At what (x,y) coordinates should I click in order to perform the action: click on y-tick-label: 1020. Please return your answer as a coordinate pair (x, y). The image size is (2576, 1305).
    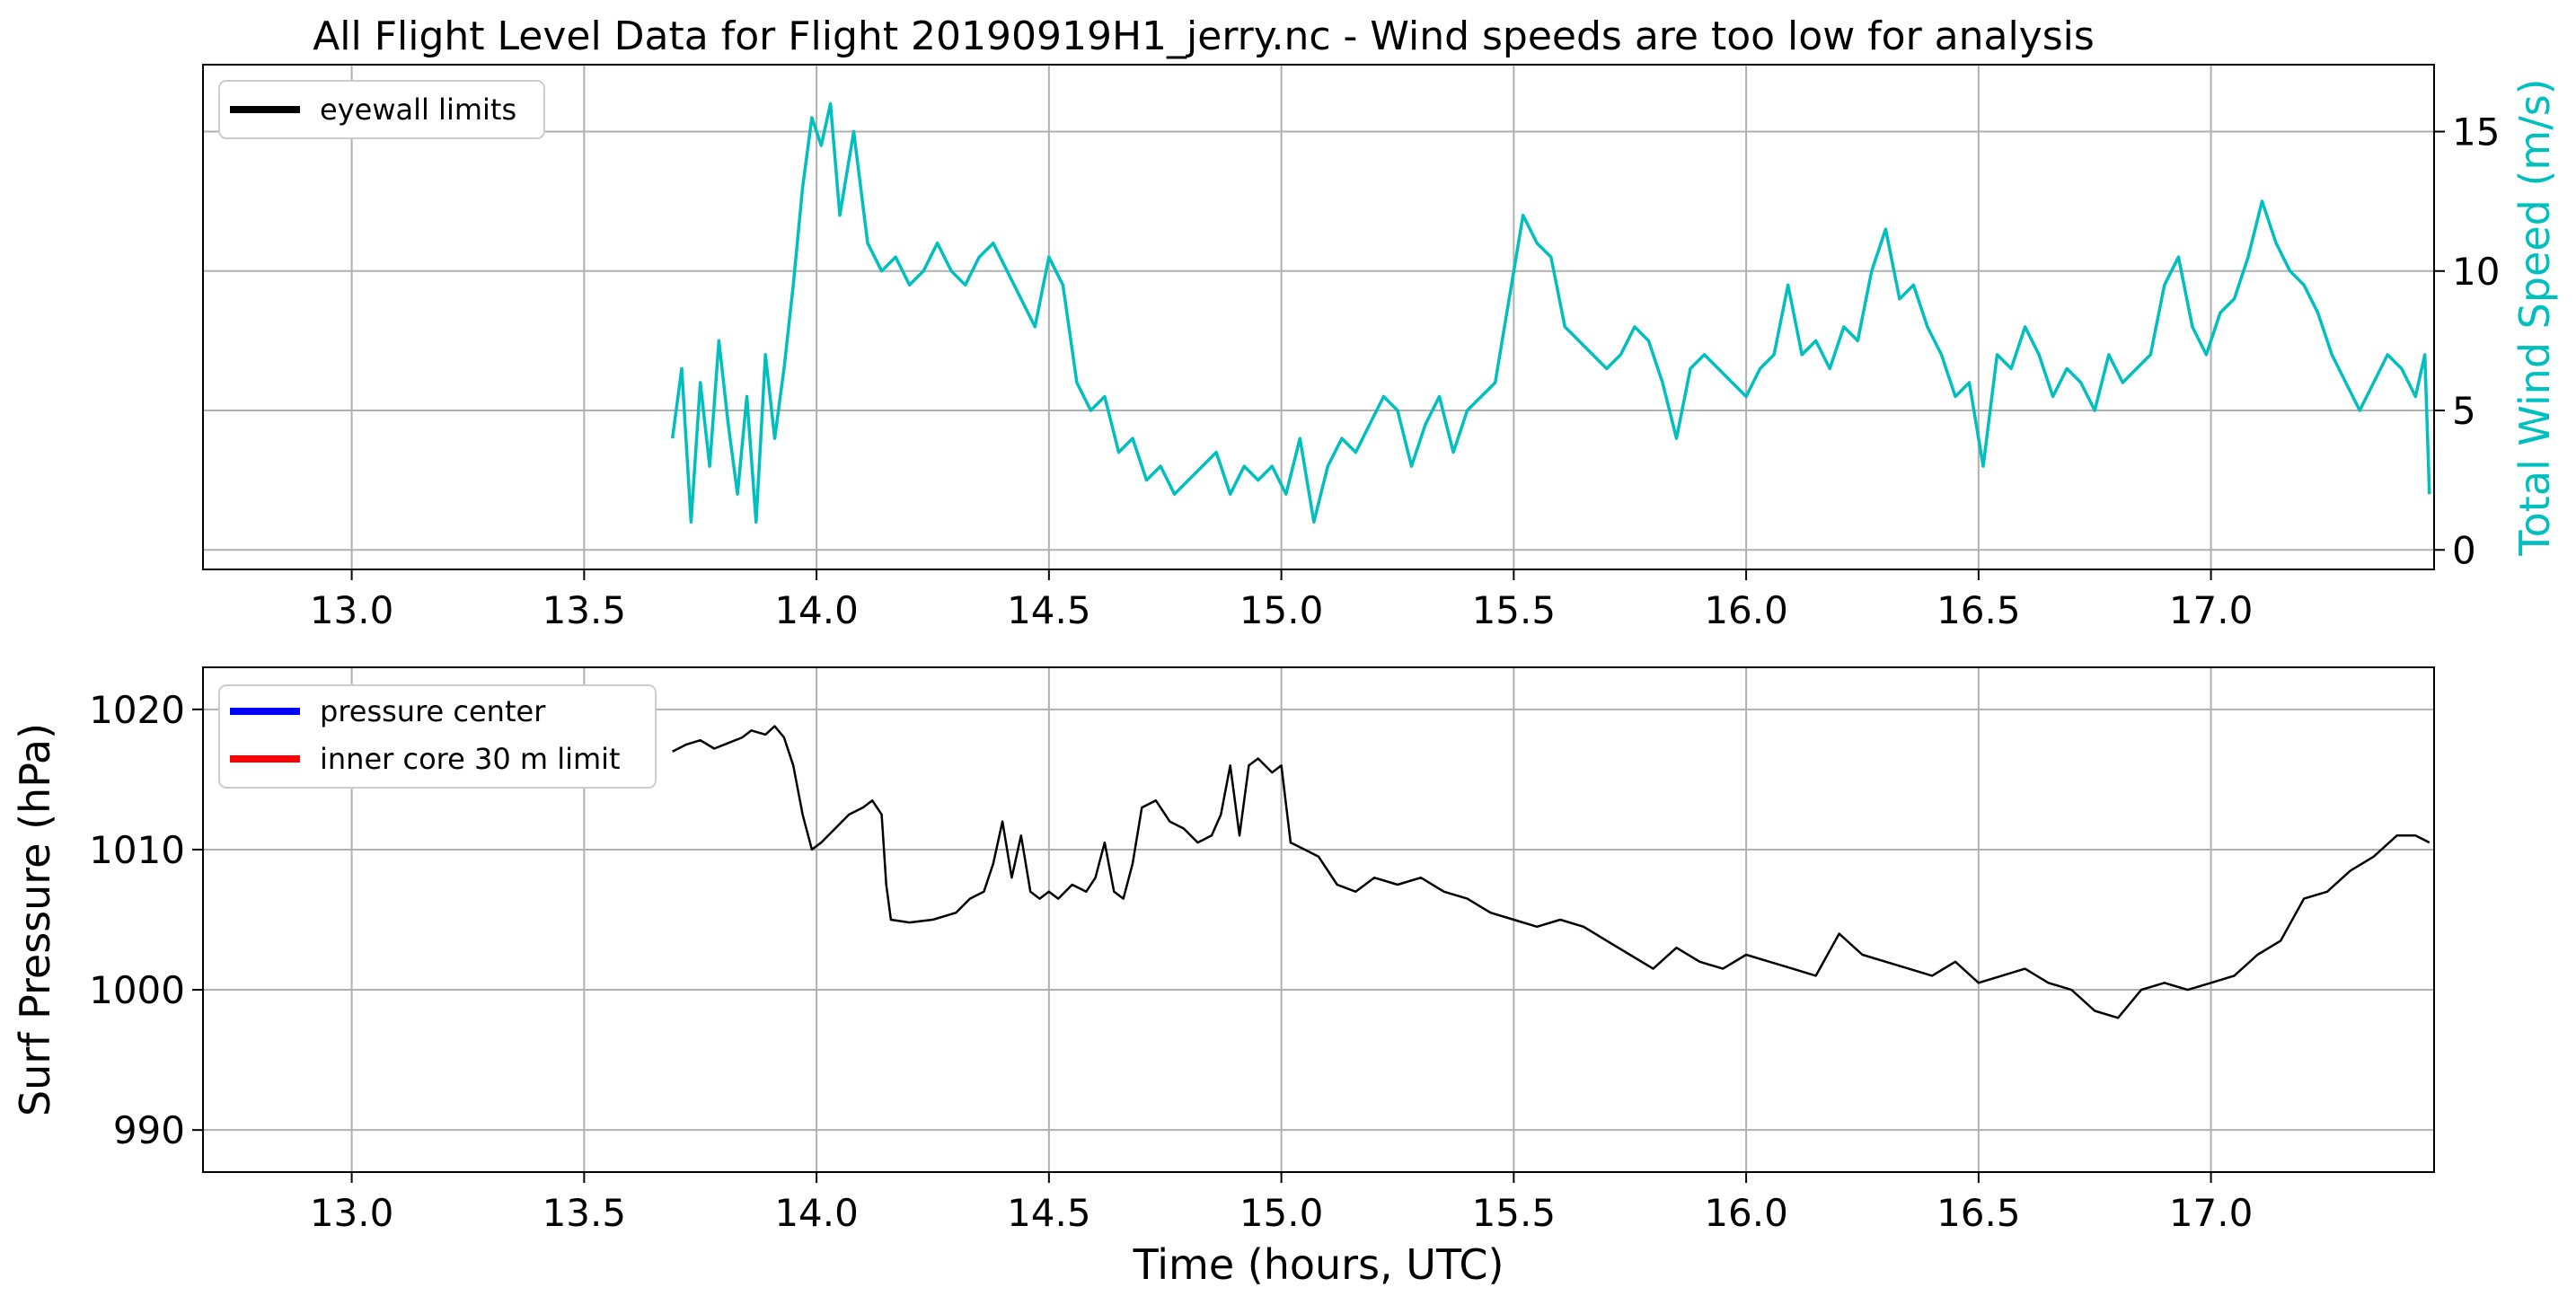
    Looking at the image, I should click on (137, 710).